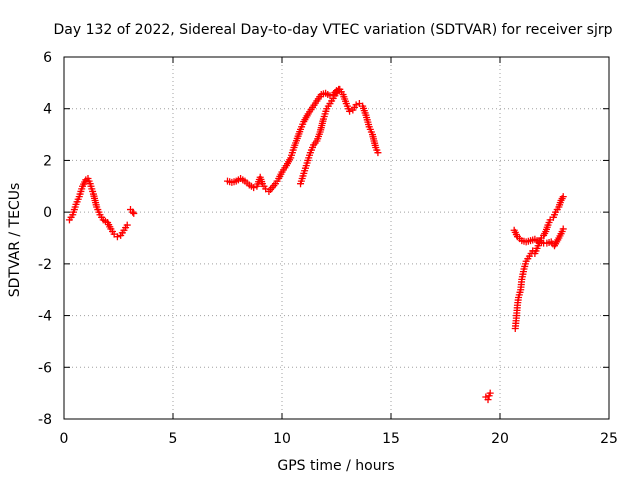 The height and width of the screenshot is (480, 640). I want to click on x-tick-label: 20, so click(500, 439).